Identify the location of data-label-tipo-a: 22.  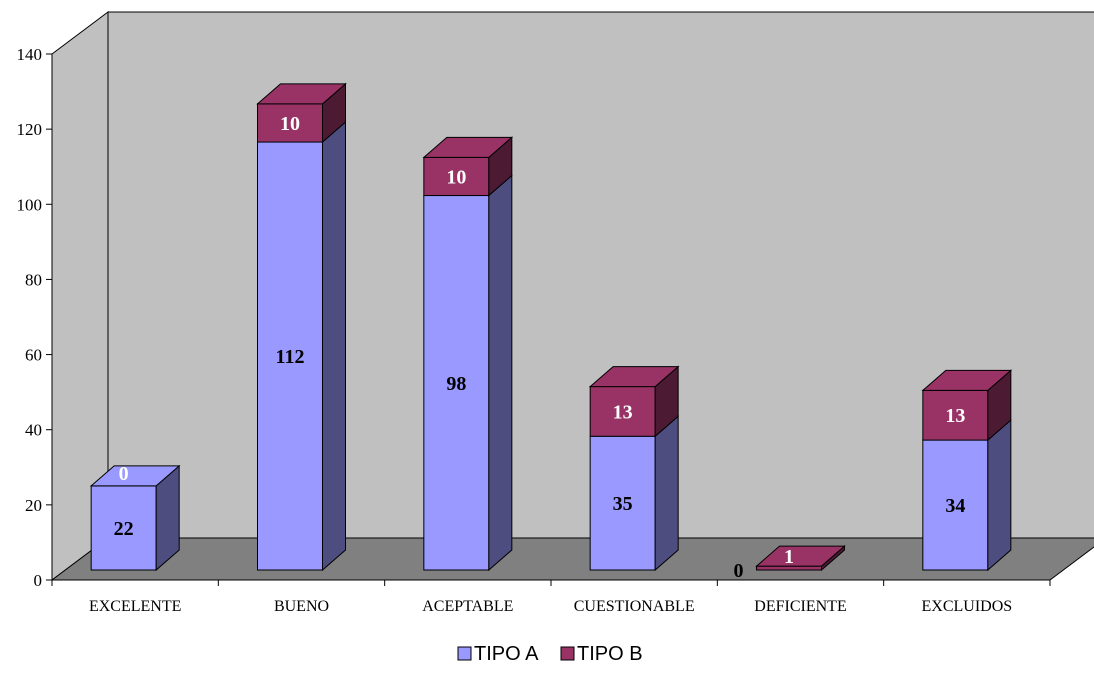
(124, 529).